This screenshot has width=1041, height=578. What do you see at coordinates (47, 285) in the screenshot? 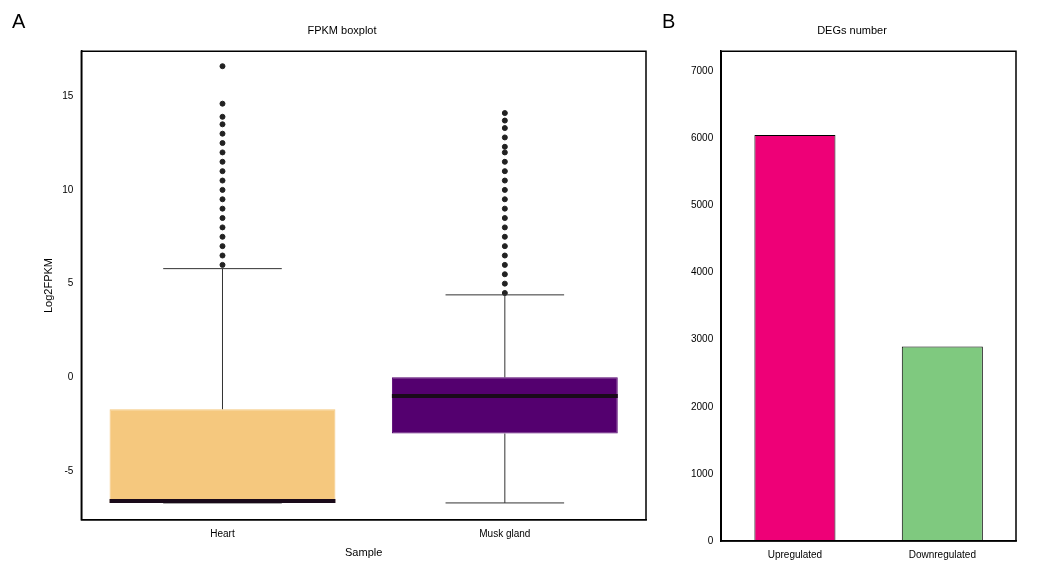
I see `y-axis-title: Log2FPKM` at bounding box center [47, 285].